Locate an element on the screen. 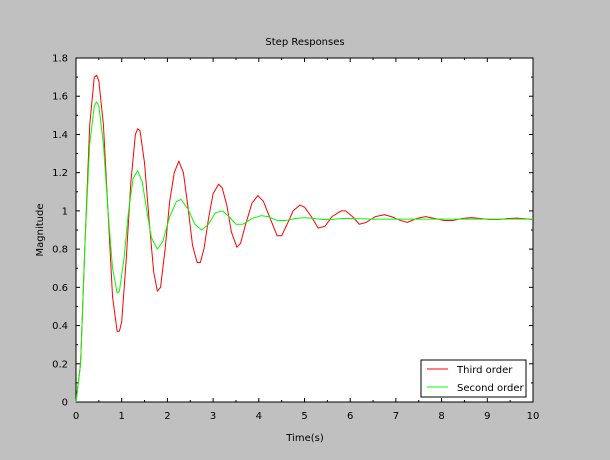 Image resolution: width=610 pixels, height=460 pixels. legend-box is located at coordinates (473, 378).